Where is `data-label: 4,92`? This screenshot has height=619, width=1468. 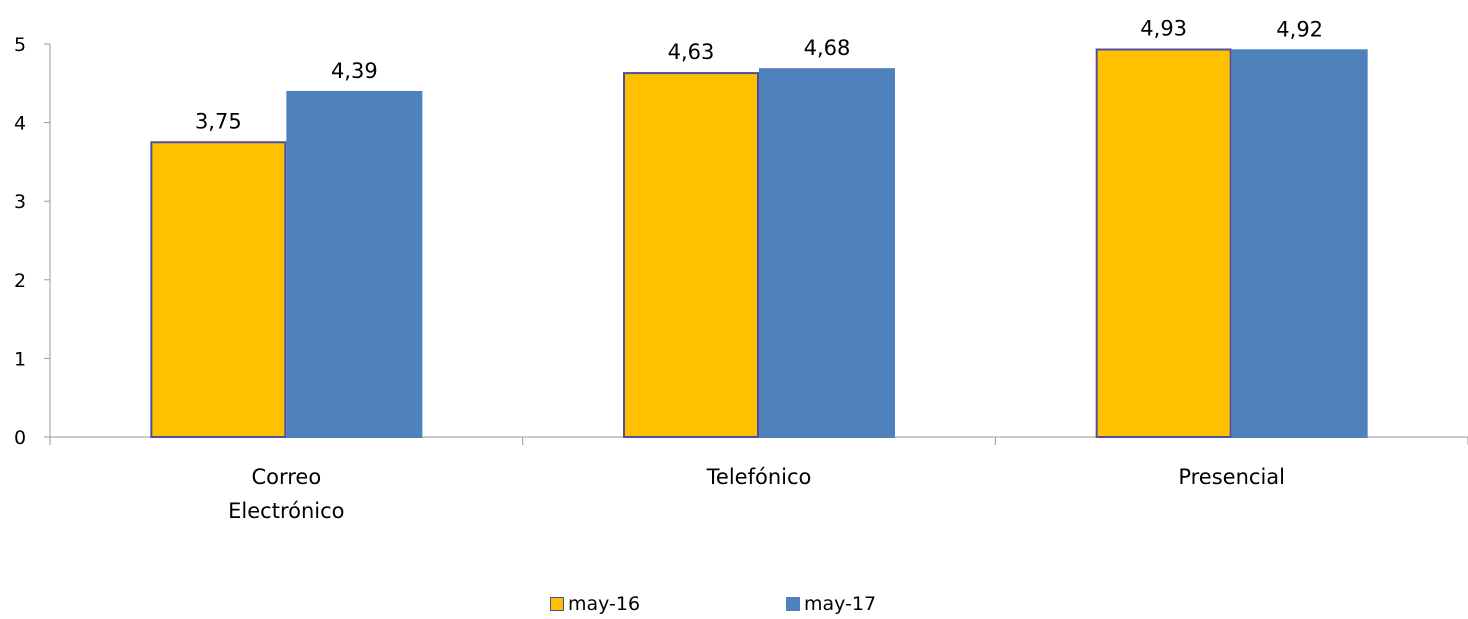 data-label: 4,92 is located at coordinates (1299, 29).